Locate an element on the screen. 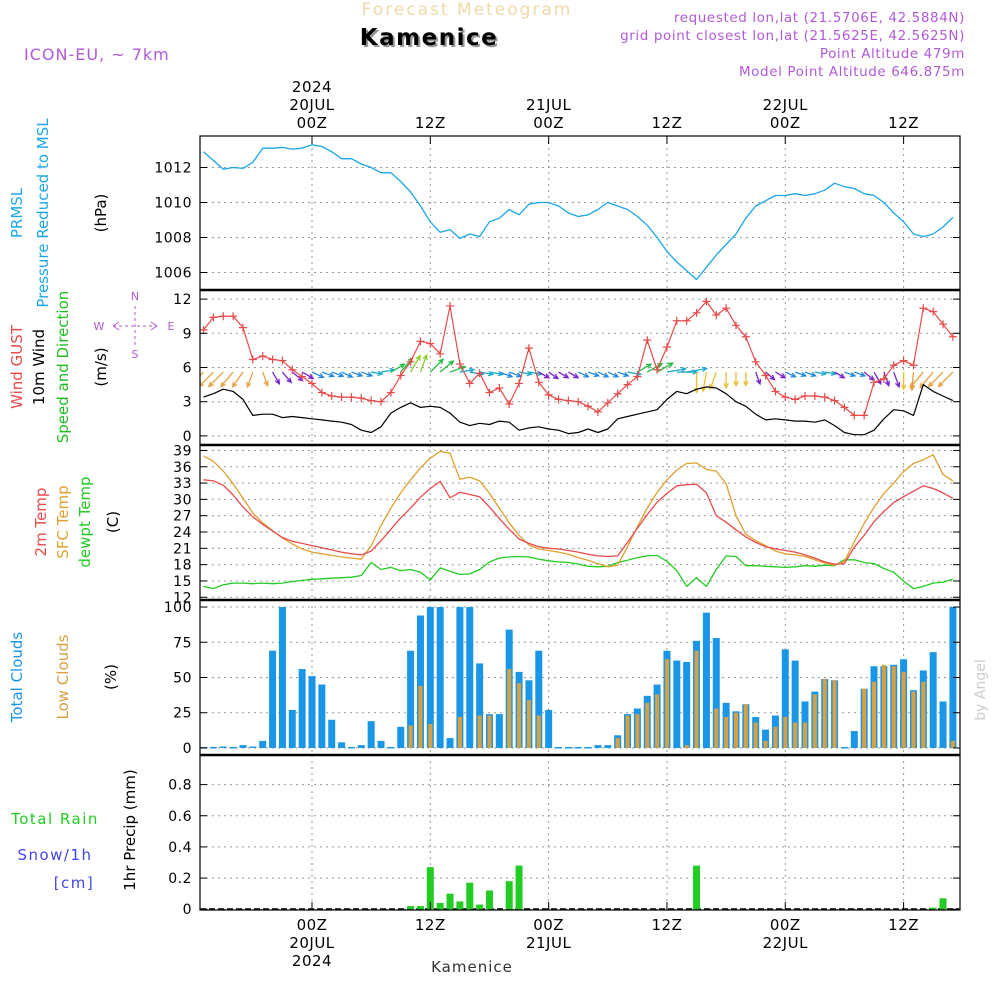 The image size is (1000, 1000). y-tick-label: 1012 is located at coordinates (173, 169).